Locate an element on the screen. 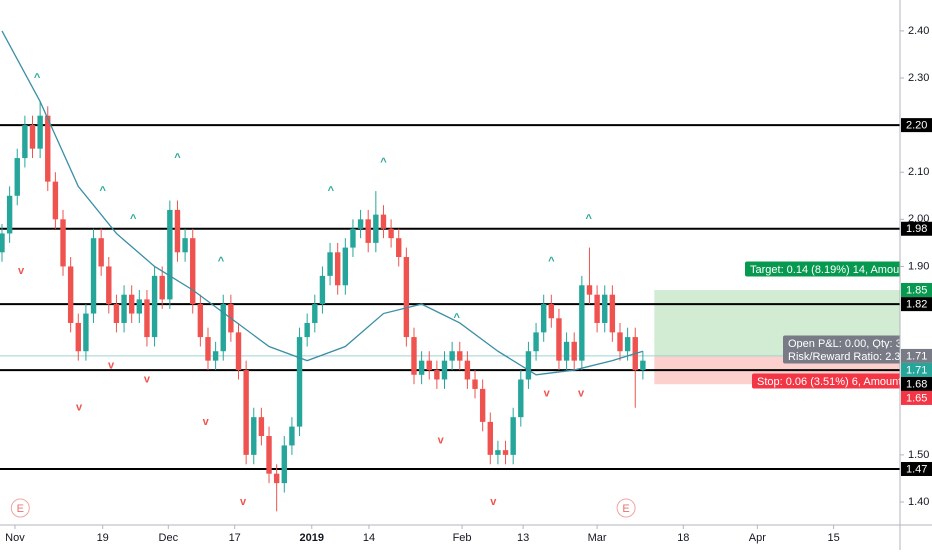  x-tick-label: 13 is located at coordinates (523, 538).